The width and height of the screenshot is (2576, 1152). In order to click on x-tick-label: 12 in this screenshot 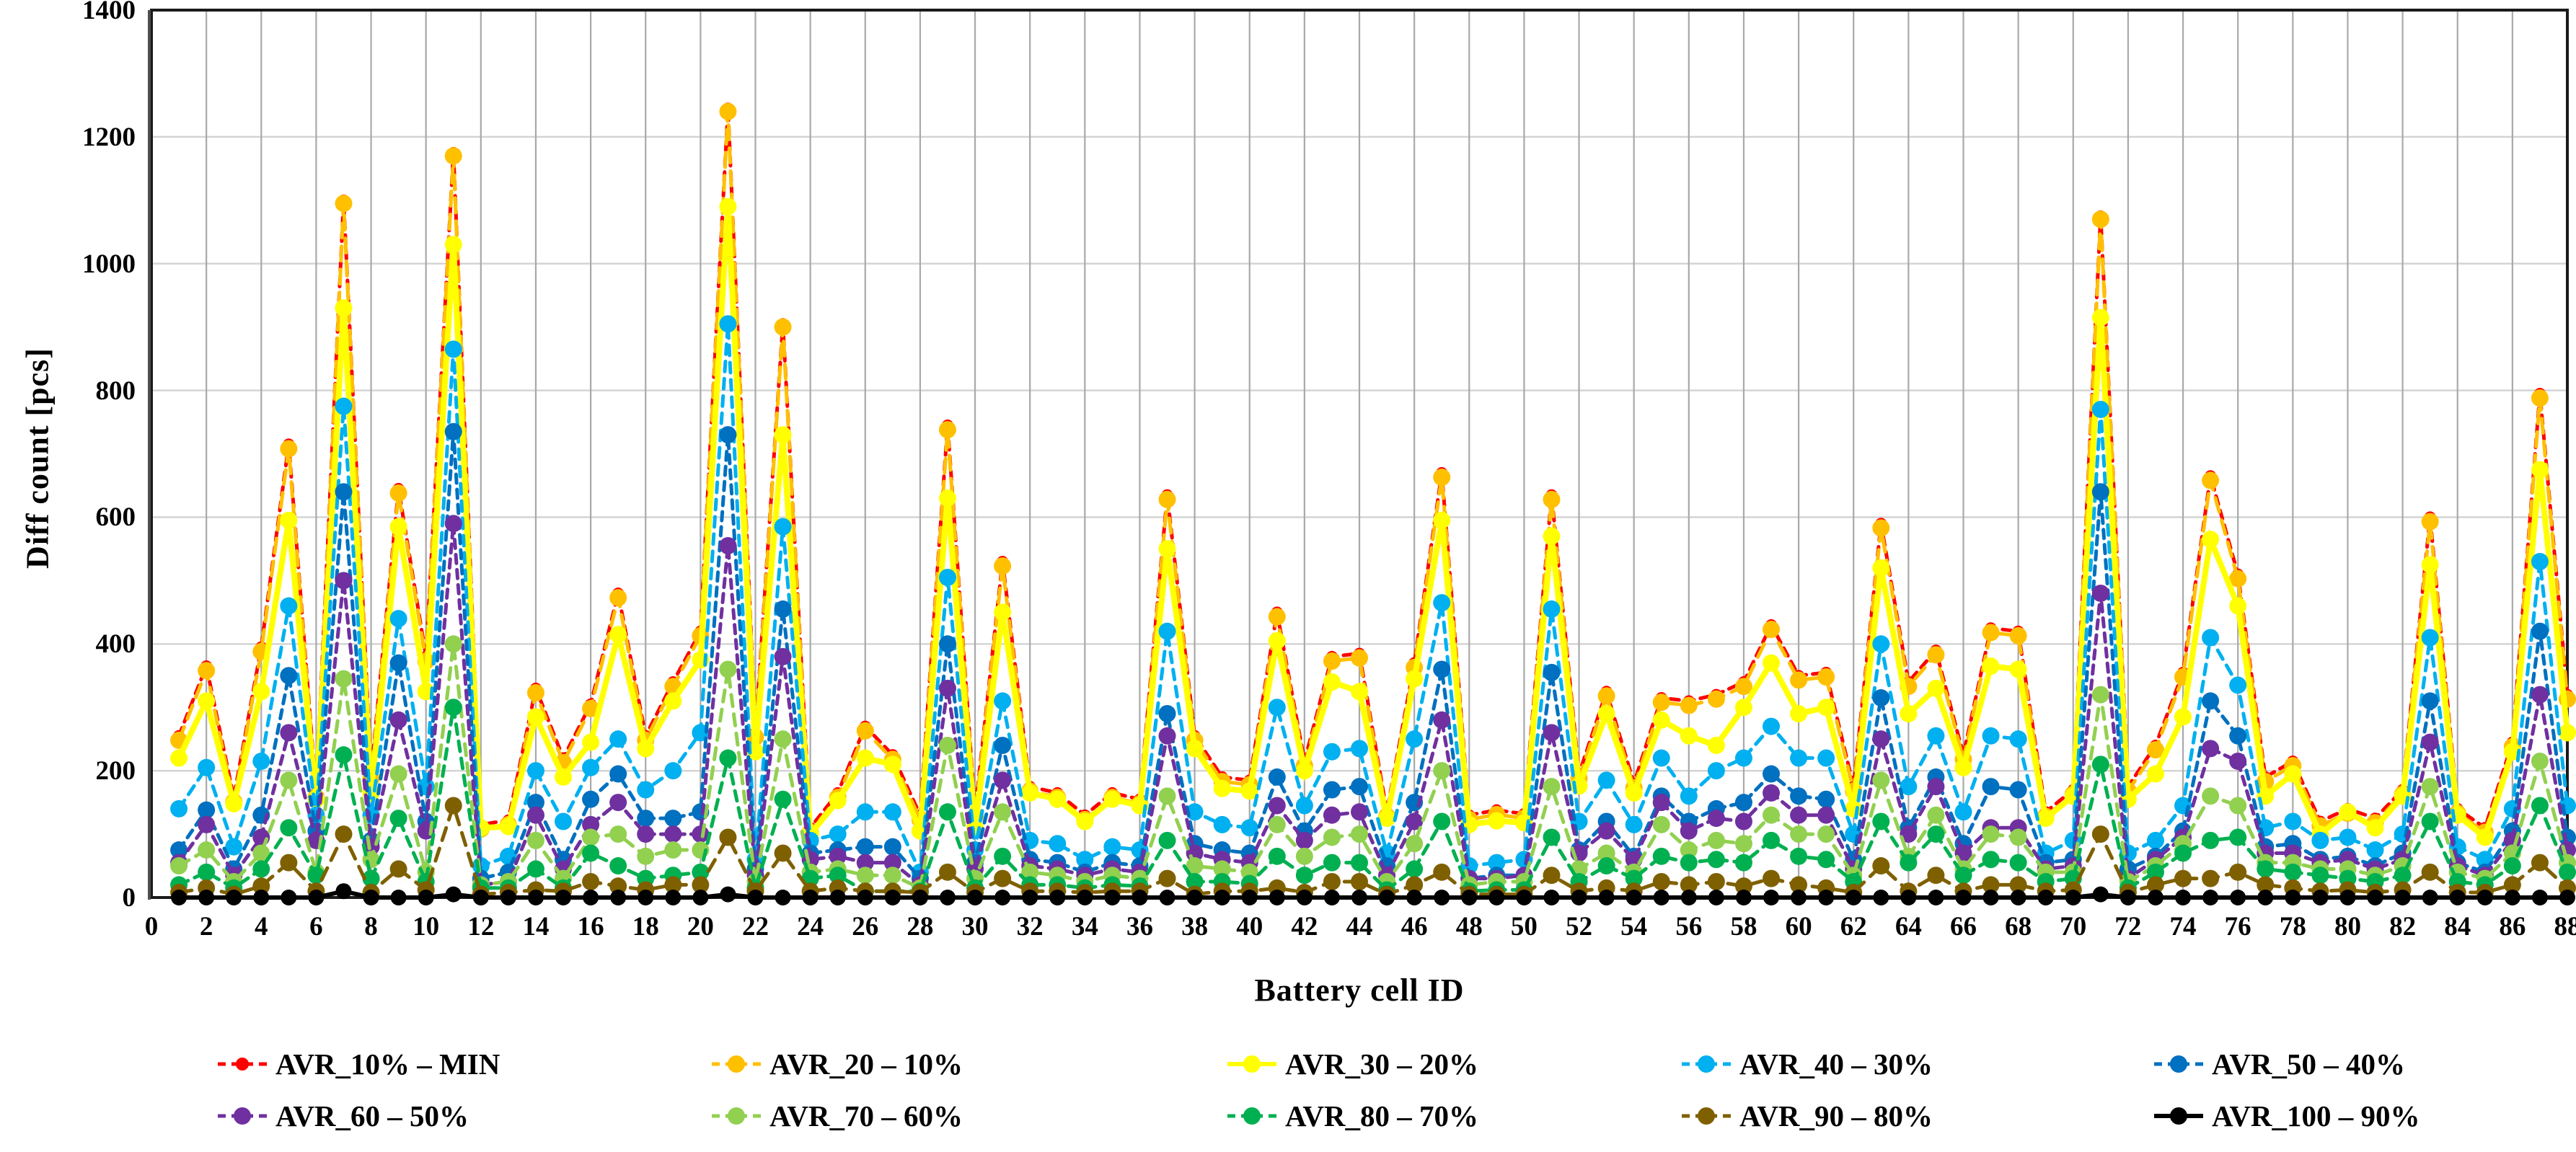, I will do `click(481, 926)`.